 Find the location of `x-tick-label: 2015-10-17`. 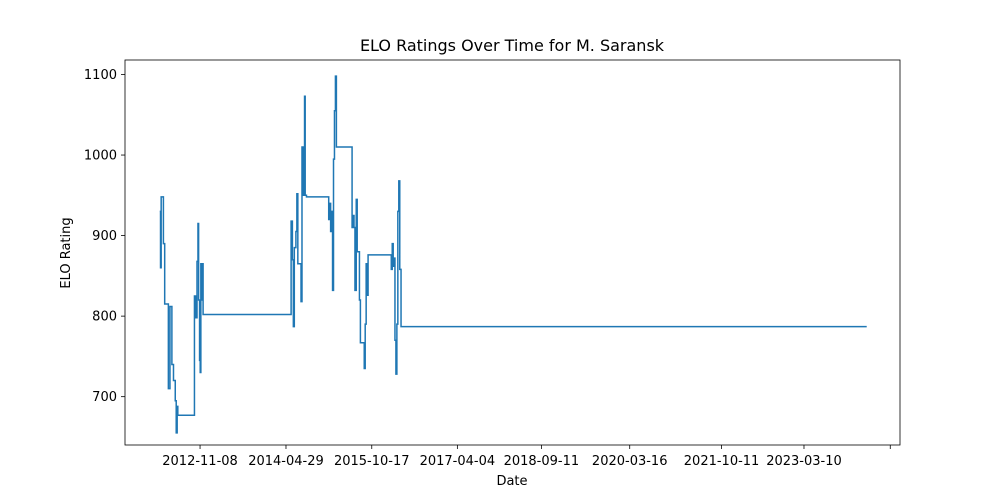

x-tick-label: 2015-10-17 is located at coordinates (372, 461).